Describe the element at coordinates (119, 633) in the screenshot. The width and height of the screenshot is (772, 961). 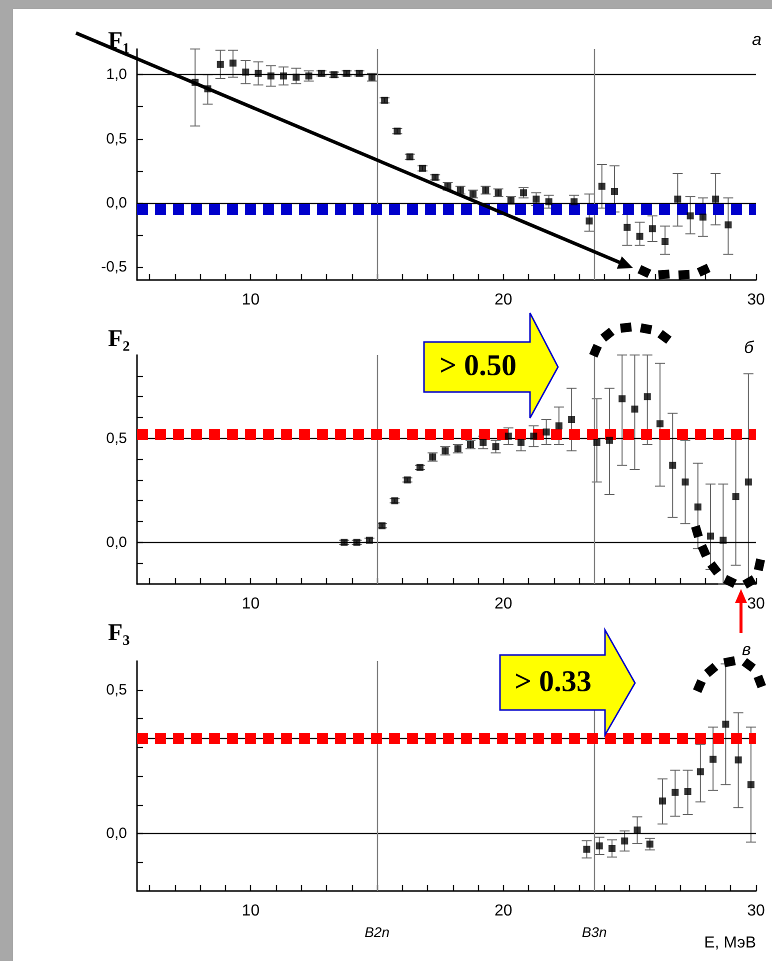
I see `text: F₃` at that location.